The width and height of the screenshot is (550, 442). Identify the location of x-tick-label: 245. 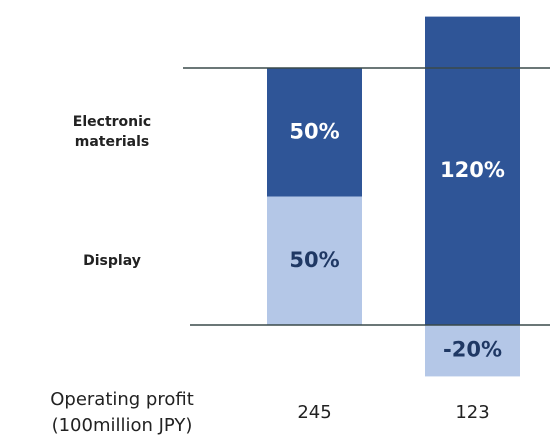
(314, 412).